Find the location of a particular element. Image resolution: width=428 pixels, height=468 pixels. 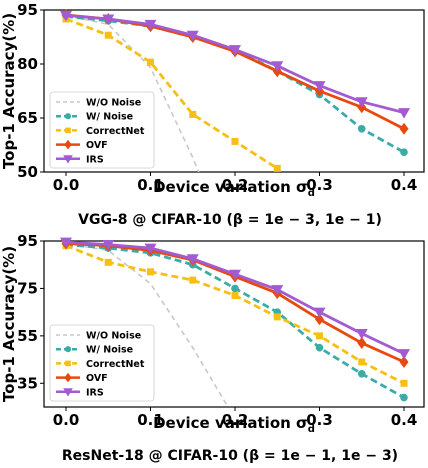

y-tick-label: 55 is located at coordinates (27, 336).